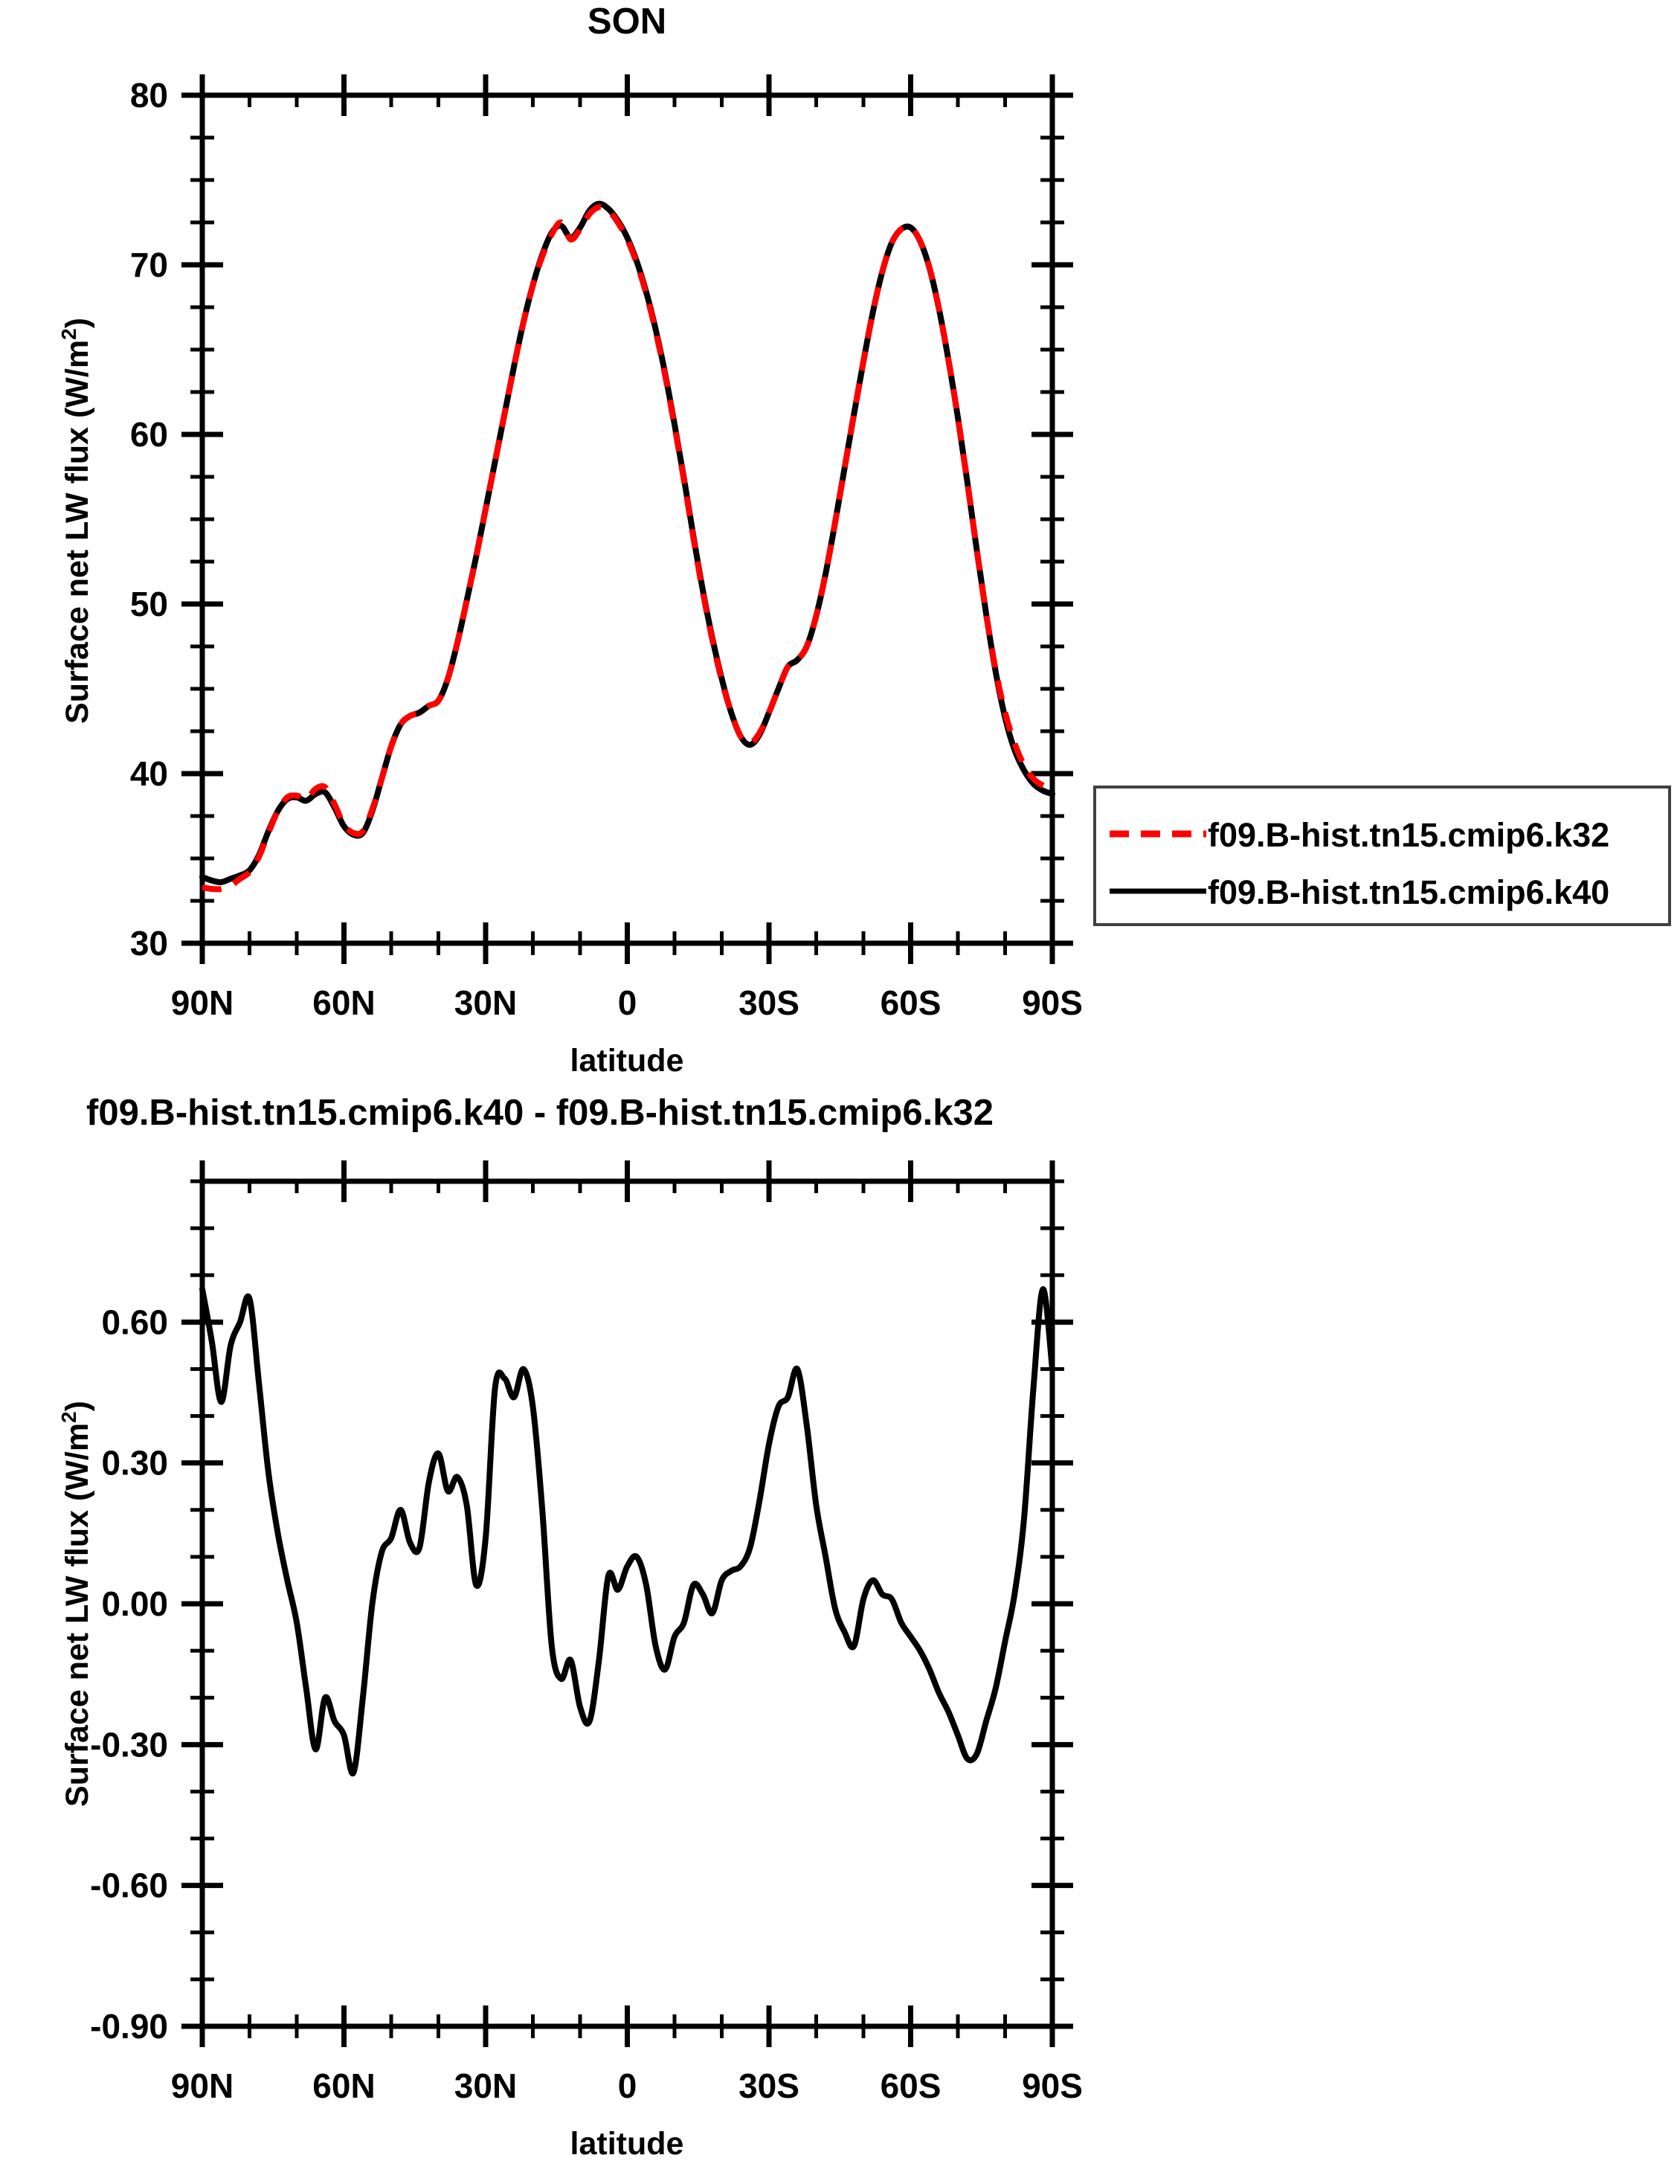 This screenshot has height=2184, width=1680. I want to click on top-x-tick-label: 30N, so click(486, 1002).